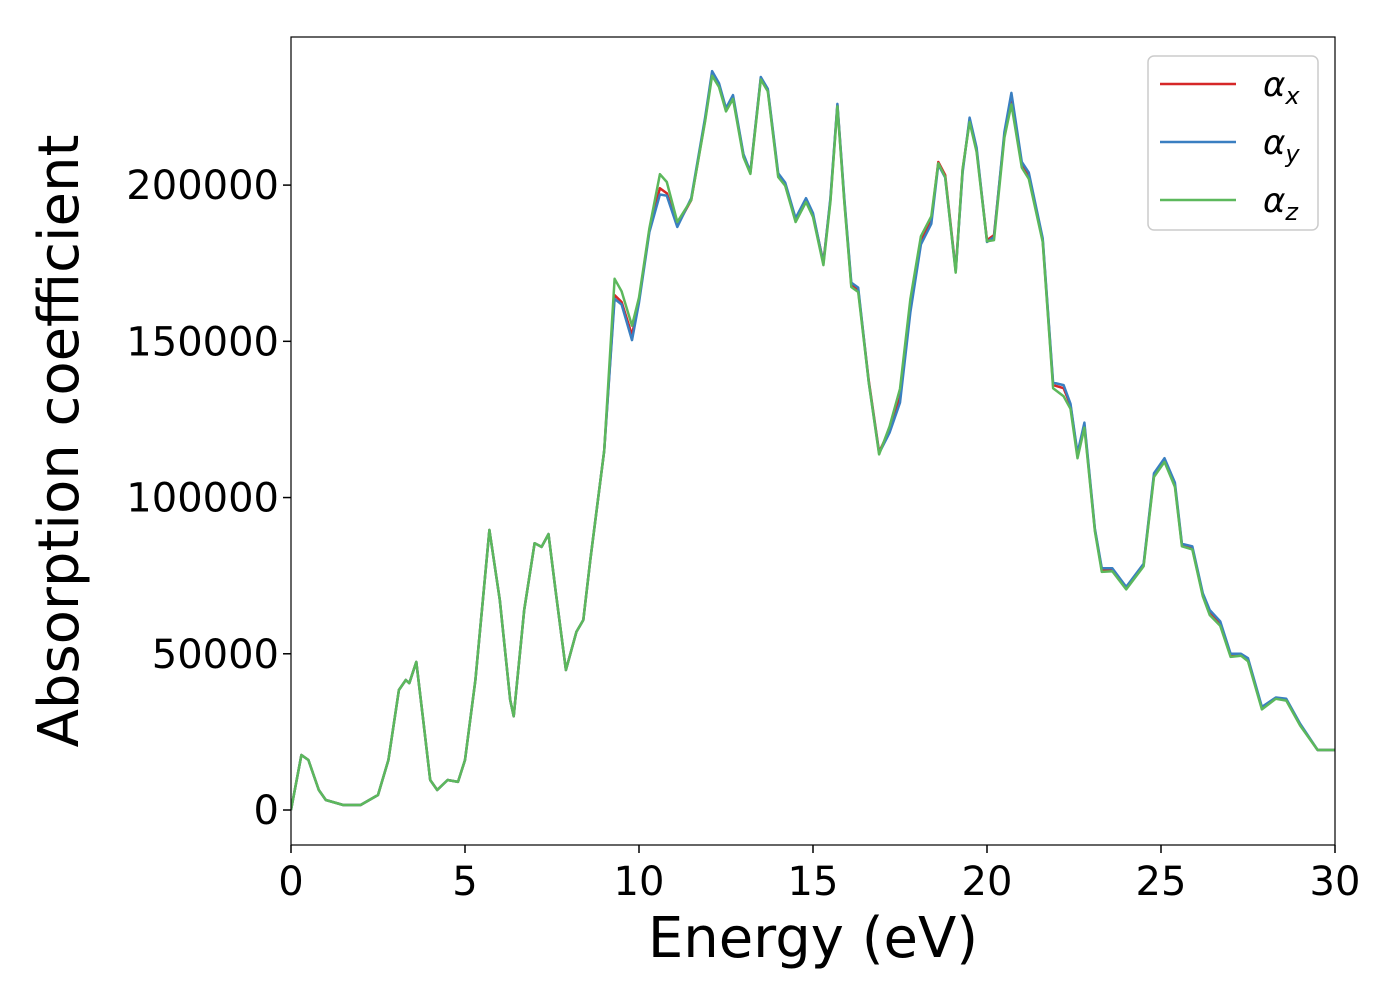 This screenshot has height=1000, width=1400. I want to click on x-tick-label: 30, so click(1335, 882).